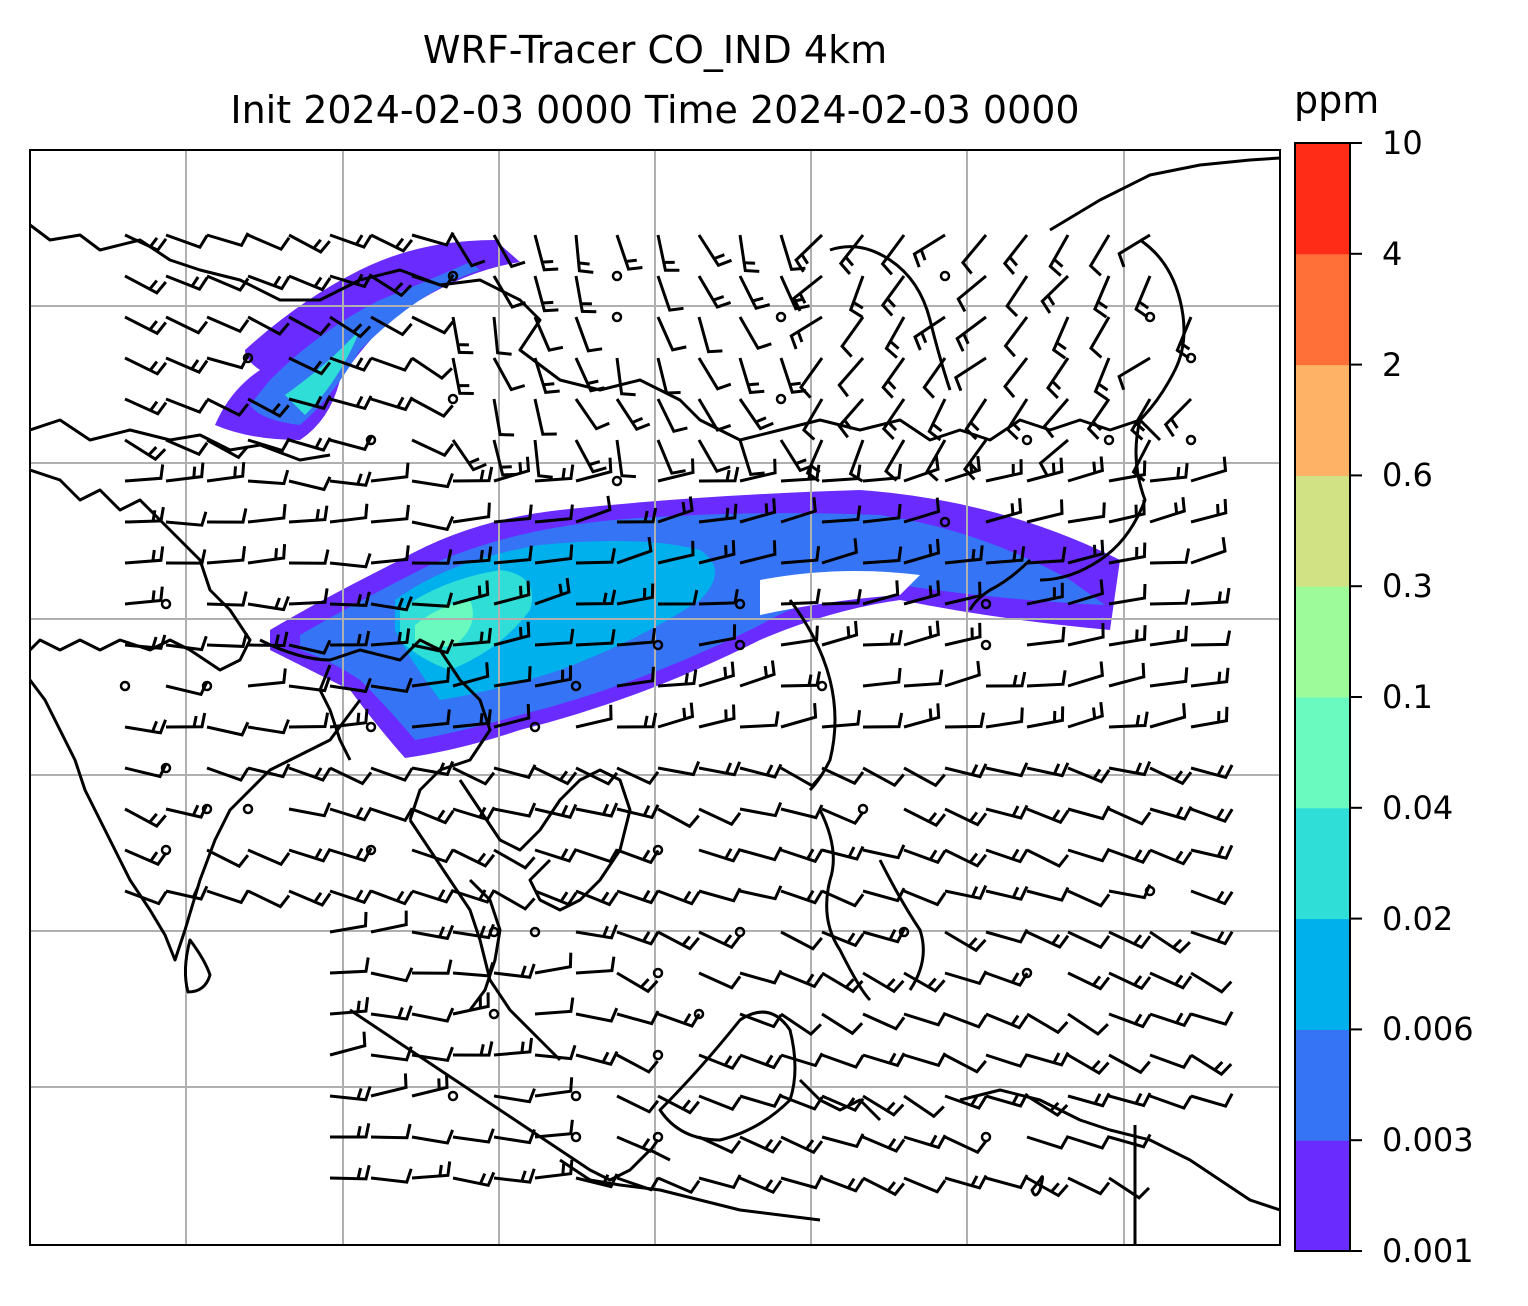  What do you see at coordinates (1407, 475) in the screenshot?
I see `colorbar-tick-label: 0.6` at bounding box center [1407, 475].